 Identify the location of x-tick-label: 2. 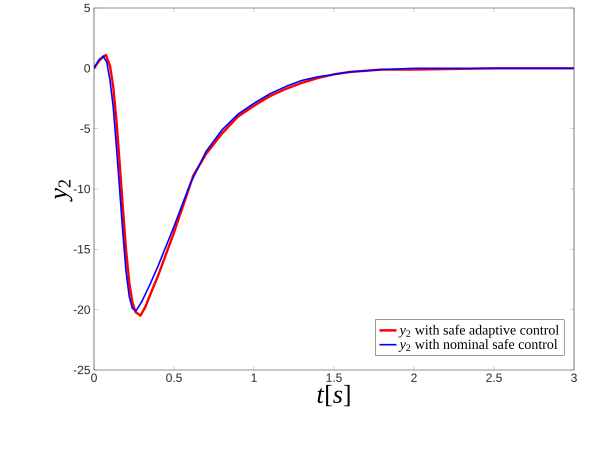
(414, 378).